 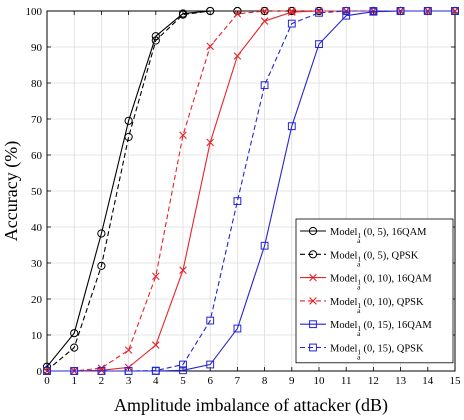 What do you see at coordinates (374, 259) in the screenshot?
I see `legend-label: Model1 a(0, 5), QPSK` at bounding box center [374, 259].